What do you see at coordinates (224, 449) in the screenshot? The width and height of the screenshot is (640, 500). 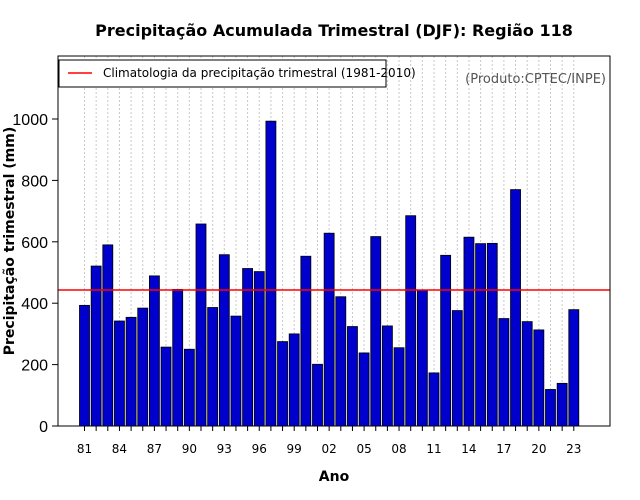 I see `x-tick-label-93: 93` at bounding box center [224, 449].